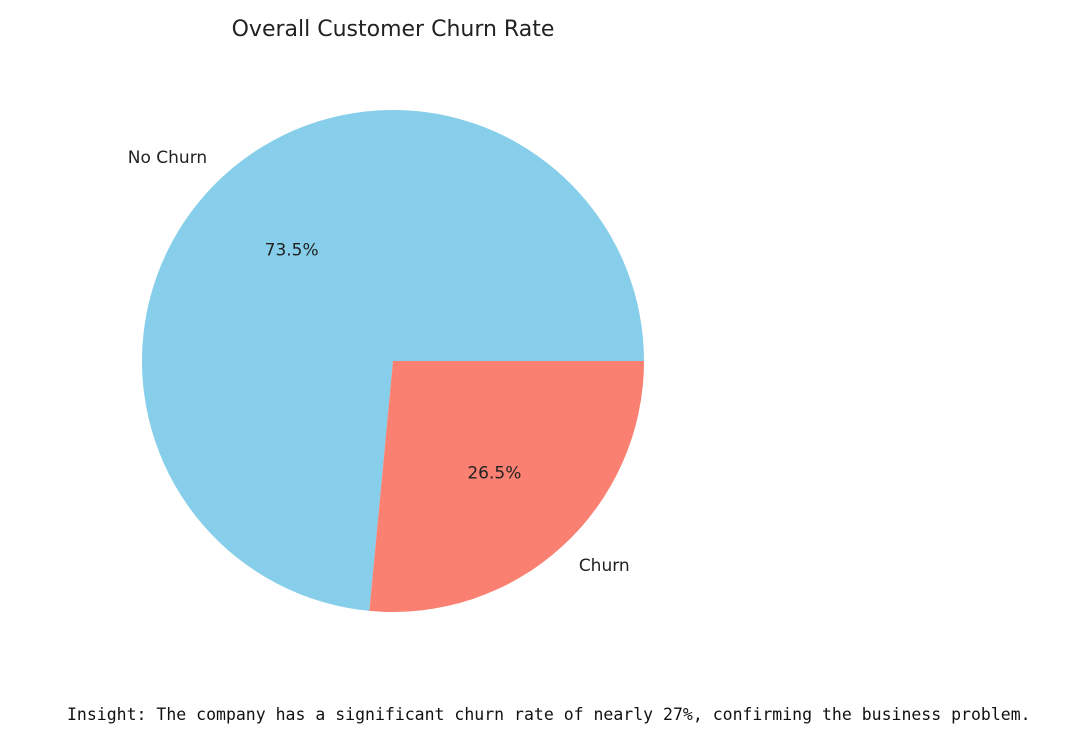 The image size is (1091, 738). What do you see at coordinates (292, 251) in the screenshot?
I see `slice-percent-no-churn: 73.5%` at bounding box center [292, 251].